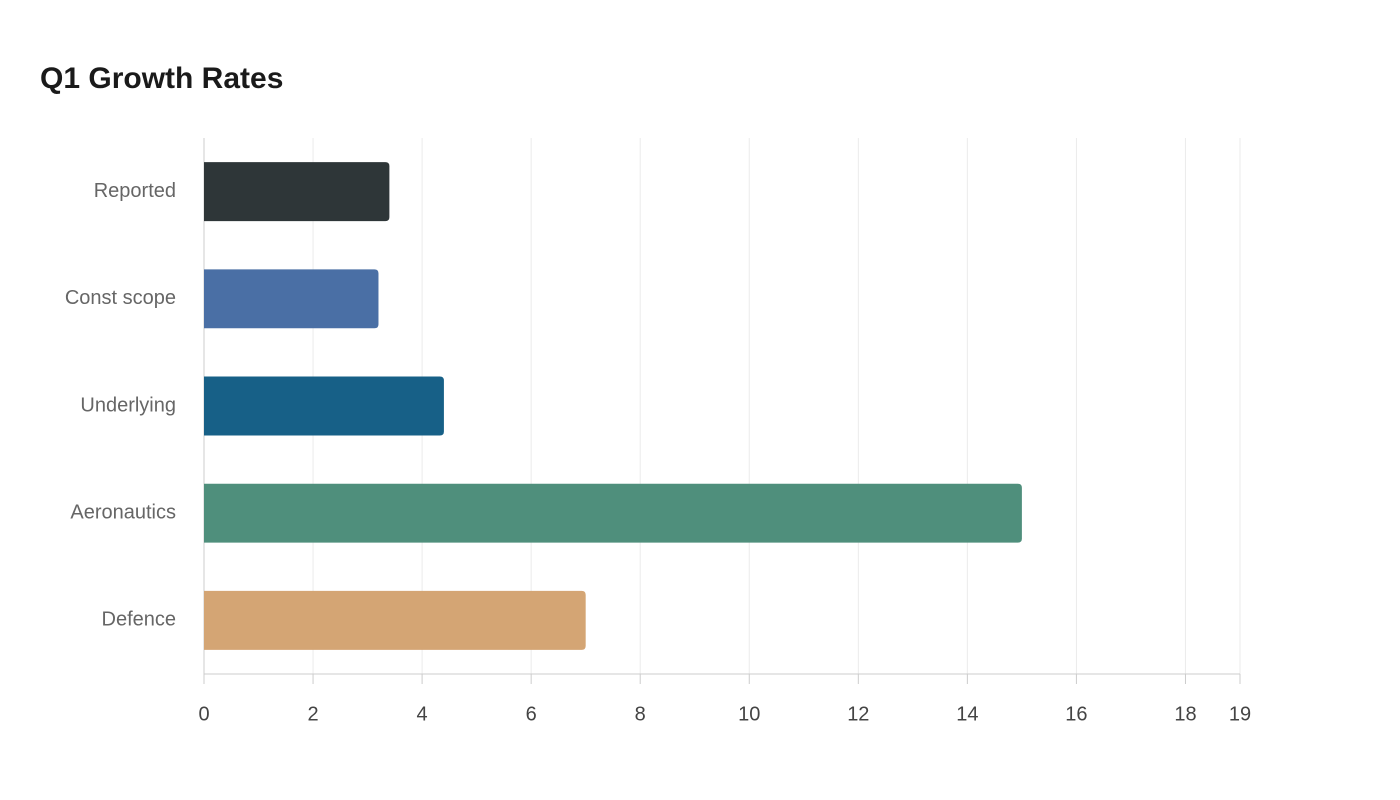 The image size is (1400, 800). I want to click on x-tick-label: 0, so click(203, 714).